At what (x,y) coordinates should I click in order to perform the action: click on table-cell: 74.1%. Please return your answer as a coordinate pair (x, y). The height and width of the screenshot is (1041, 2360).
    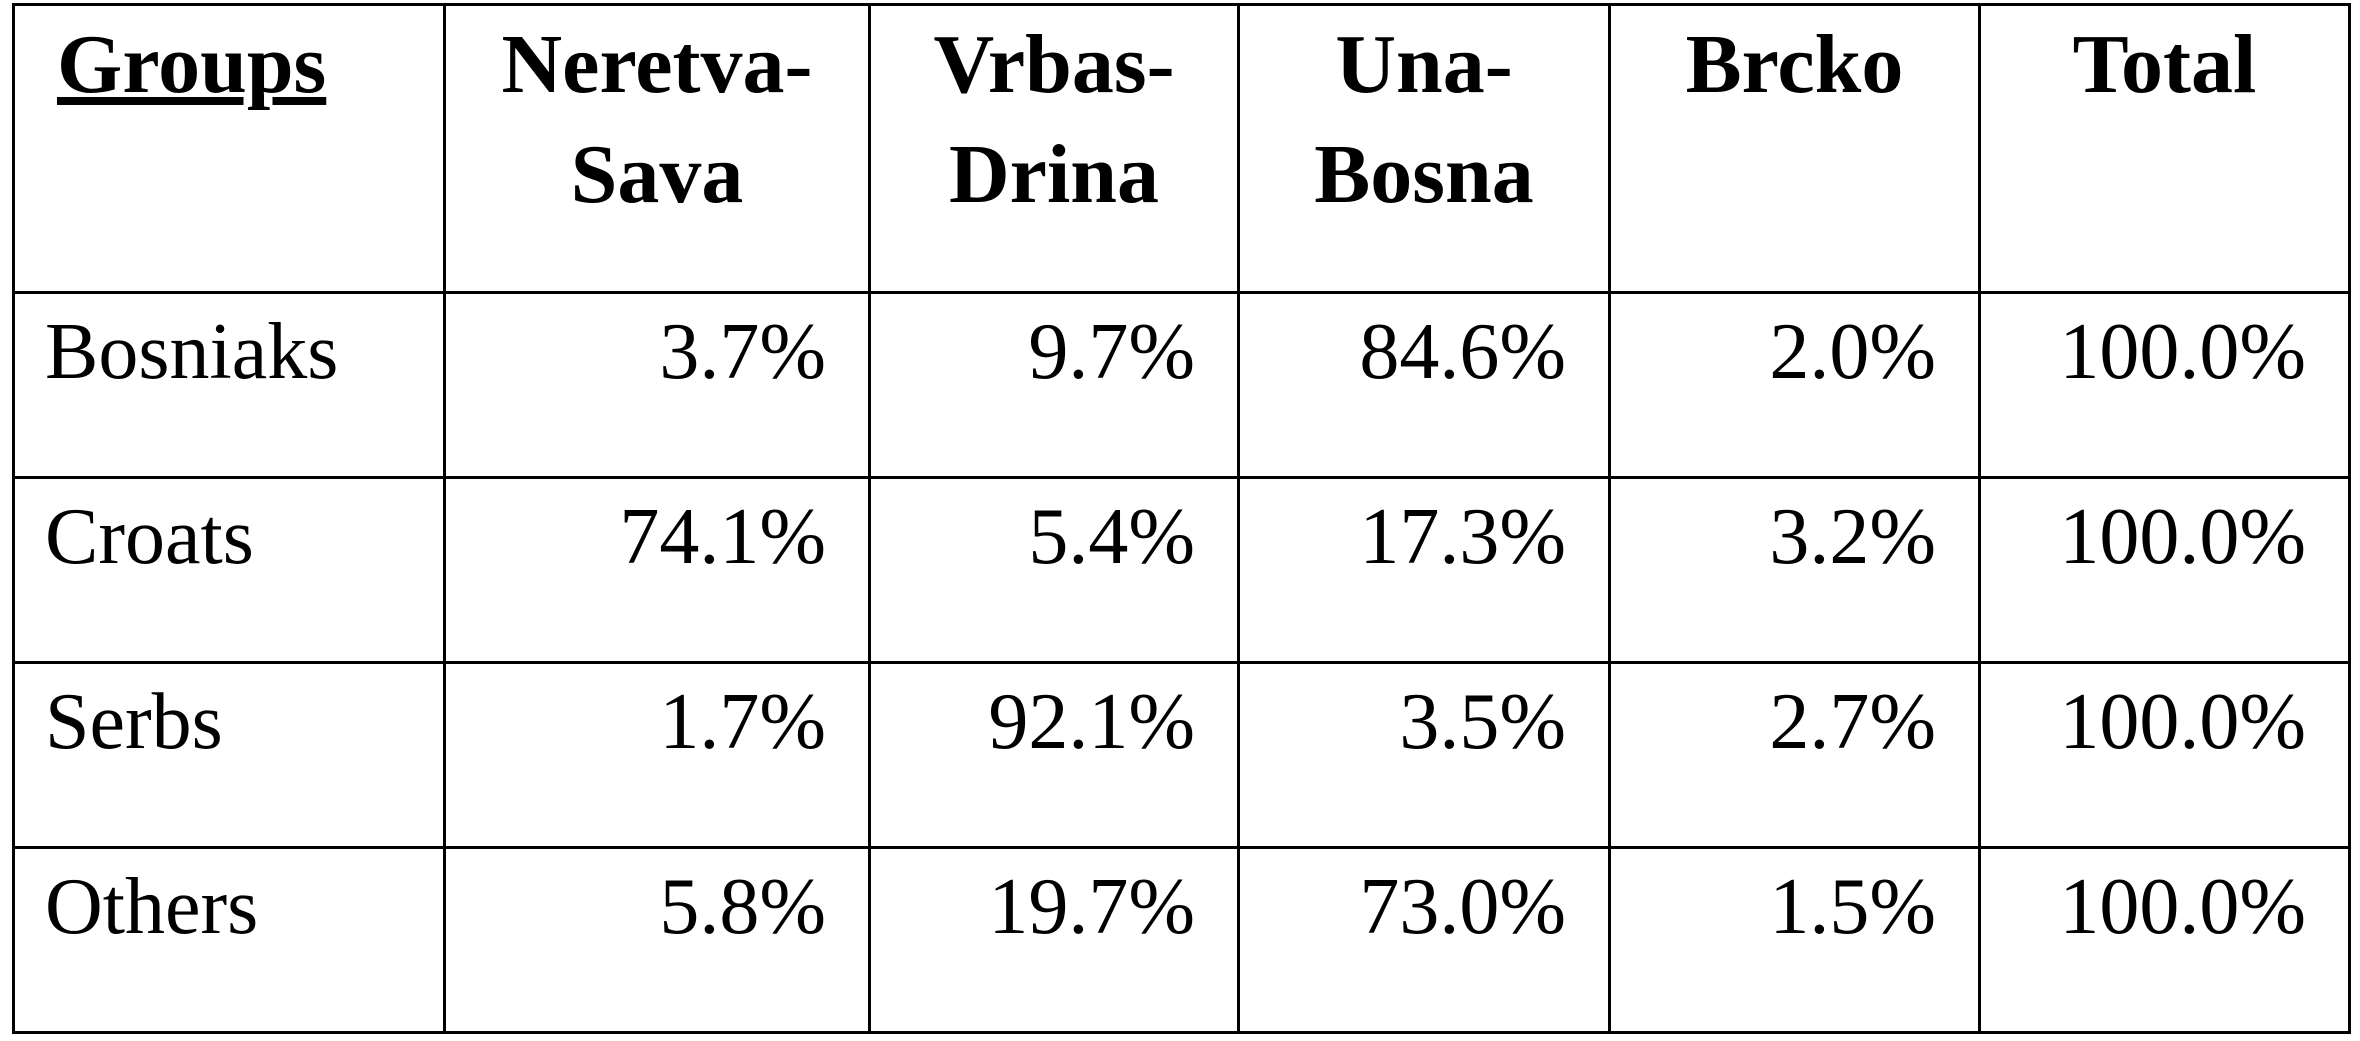
    Looking at the image, I should click on (657, 570).